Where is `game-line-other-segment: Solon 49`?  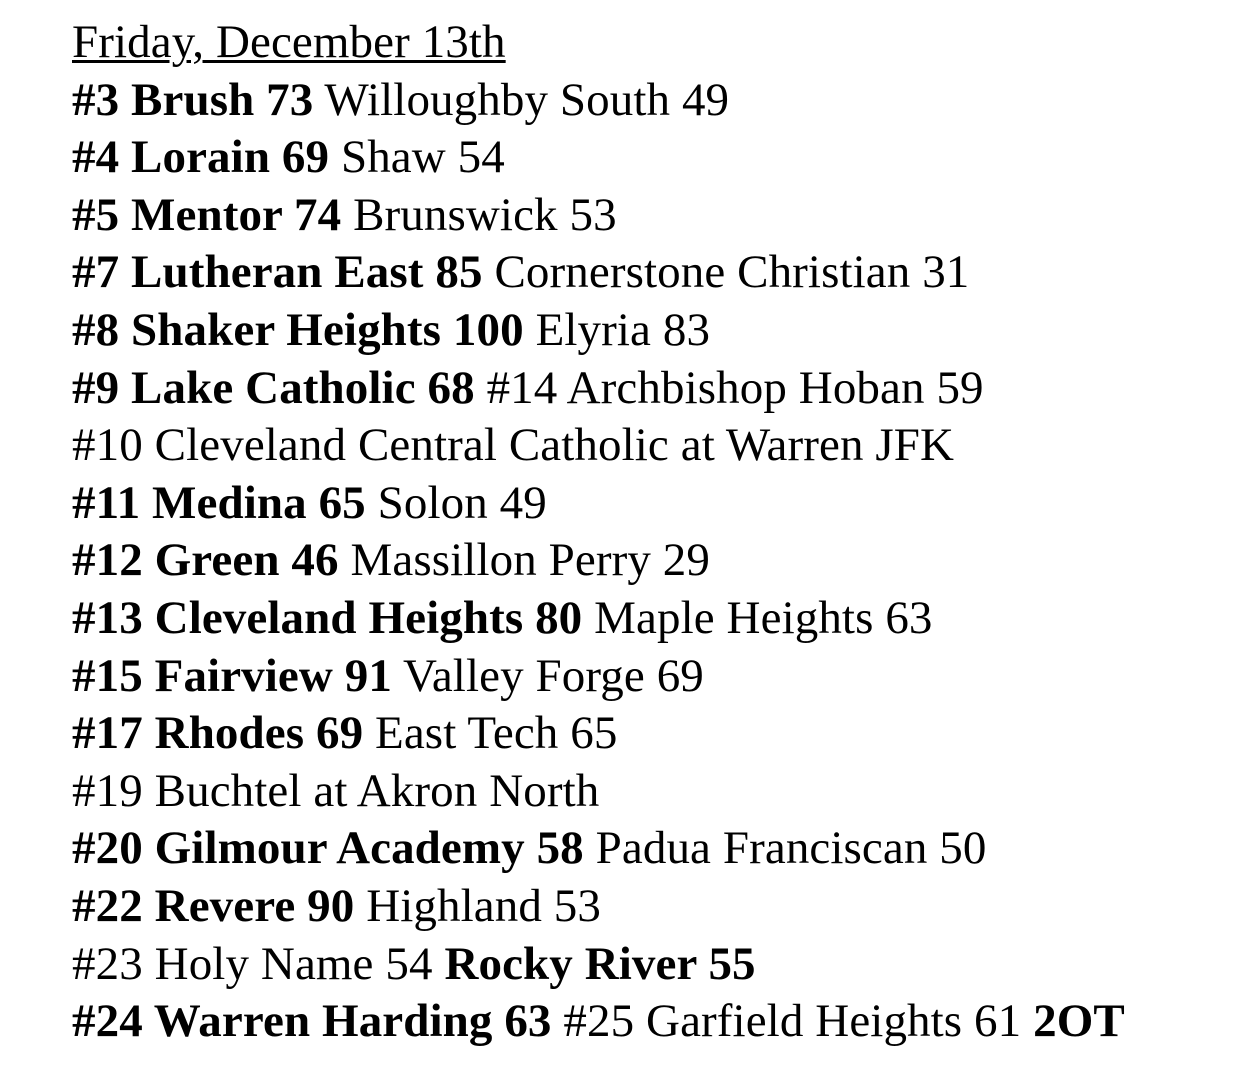
game-line-other-segment: Solon 49 is located at coordinates (462, 502).